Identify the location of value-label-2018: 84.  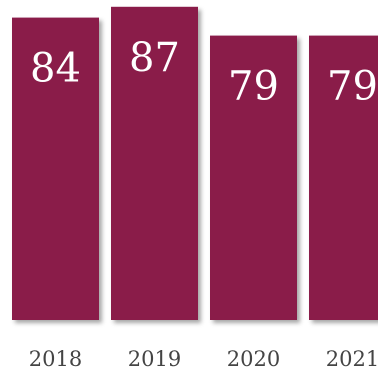
(55, 69).